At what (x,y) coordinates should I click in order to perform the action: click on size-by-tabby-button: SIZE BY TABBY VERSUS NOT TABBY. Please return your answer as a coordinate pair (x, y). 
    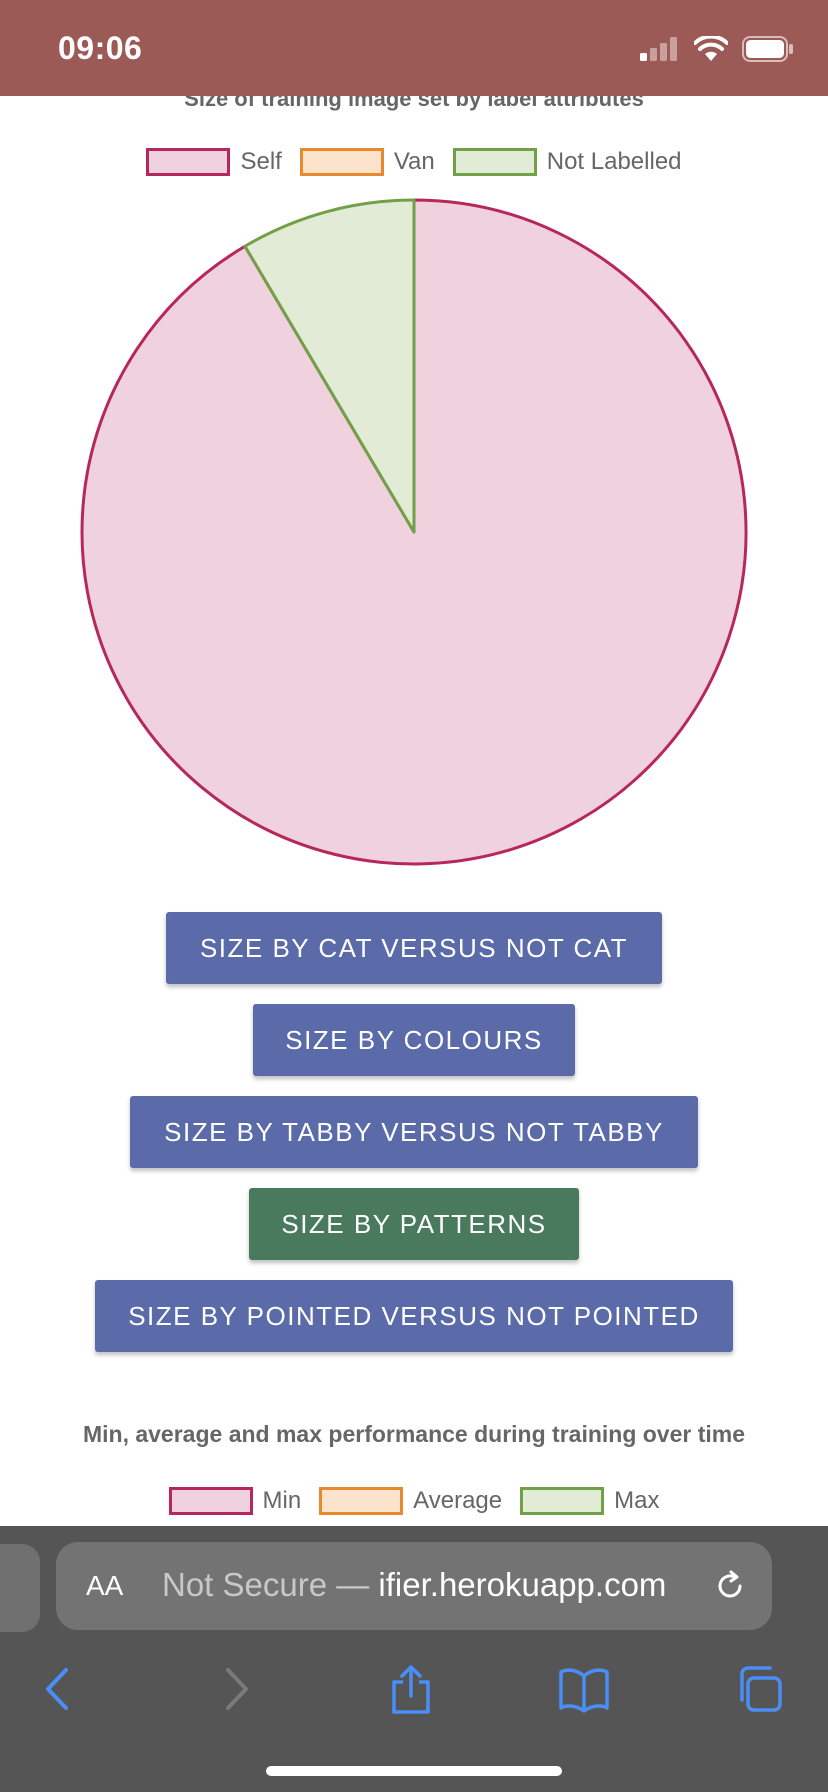
    Looking at the image, I should click on (414, 1132).